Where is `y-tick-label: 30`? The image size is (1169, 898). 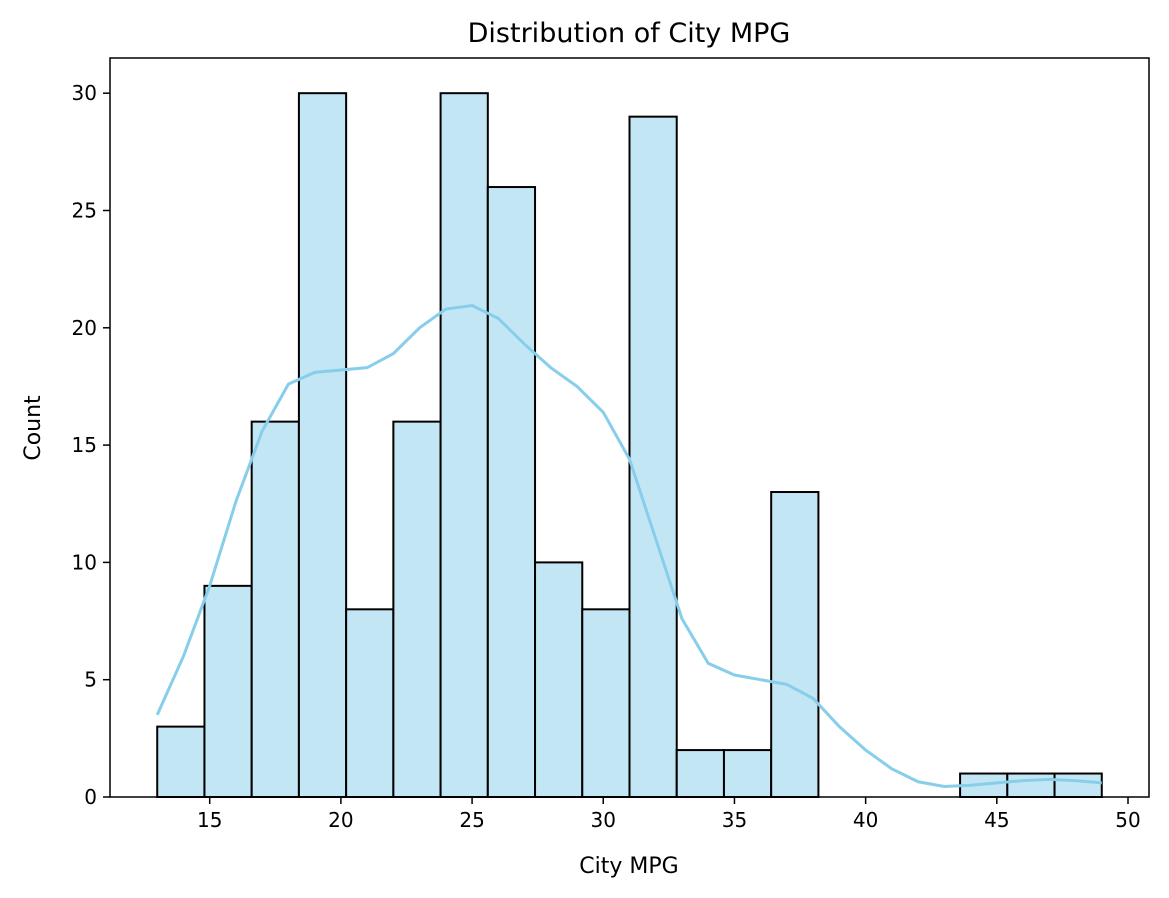 y-tick-label: 30 is located at coordinates (84, 93).